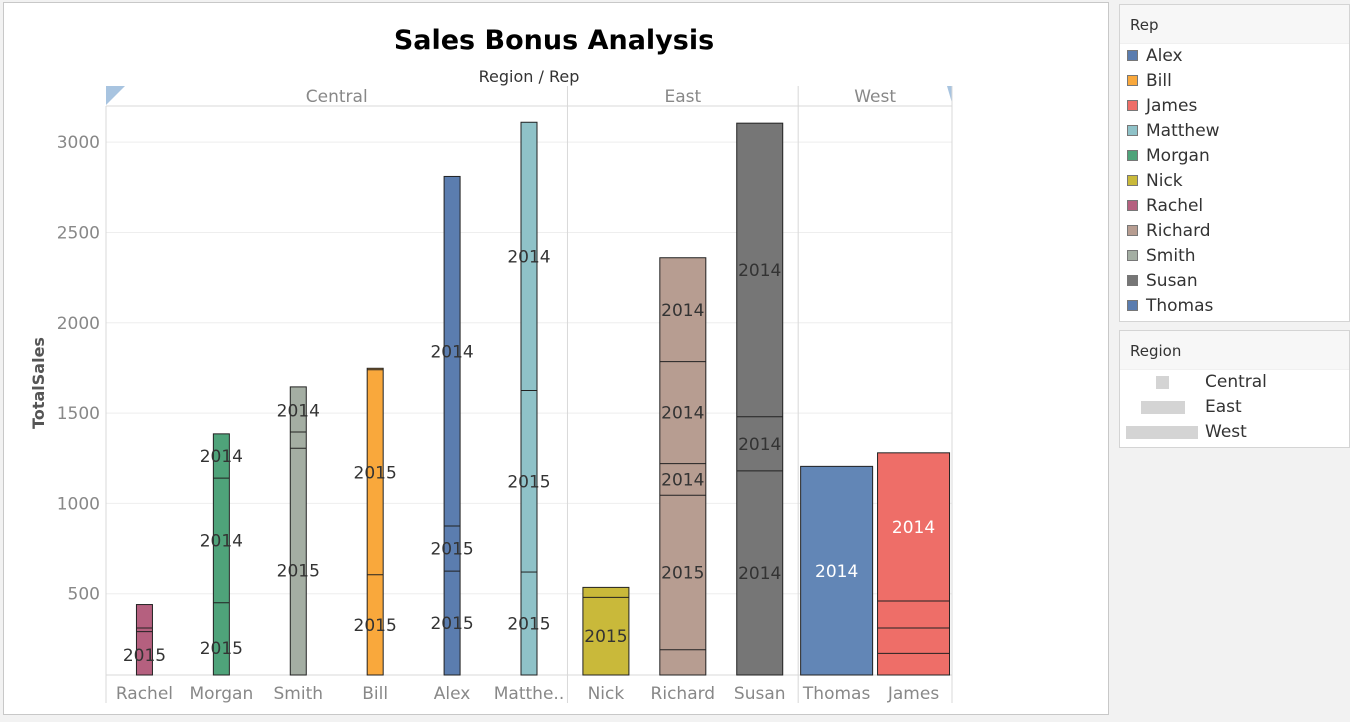  Describe the element at coordinates (1180, 306) in the screenshot. I see `rep-legend-label: Thomas` at that location.